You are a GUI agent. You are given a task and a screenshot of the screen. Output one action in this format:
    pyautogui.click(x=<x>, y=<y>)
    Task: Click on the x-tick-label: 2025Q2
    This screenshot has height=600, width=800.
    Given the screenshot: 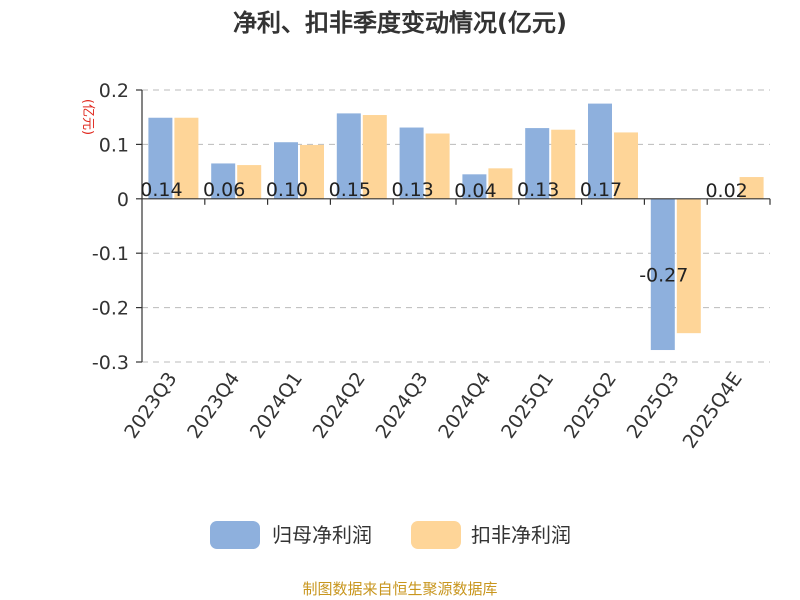 What is the action you would take?
    pyautogui.click(x=590, y=405)
    